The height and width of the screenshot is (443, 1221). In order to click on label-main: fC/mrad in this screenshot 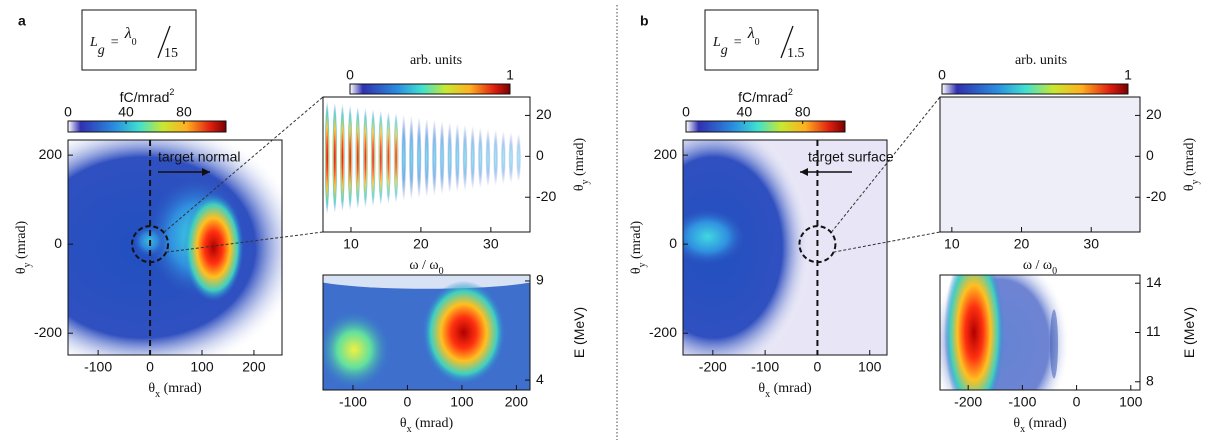, I will do `click(763, 97)`.